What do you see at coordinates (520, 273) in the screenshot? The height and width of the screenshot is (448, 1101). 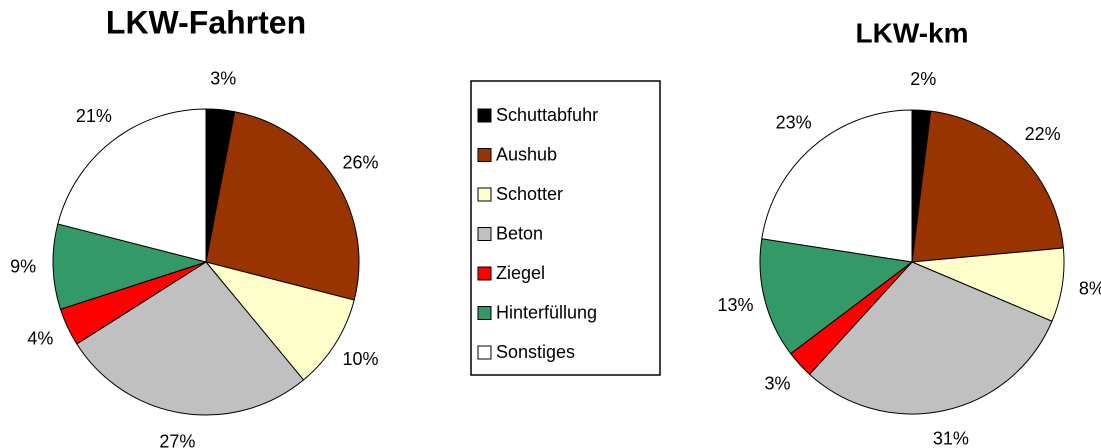 I see `legend-label: Ziegel` at bounding box center [520, 273].